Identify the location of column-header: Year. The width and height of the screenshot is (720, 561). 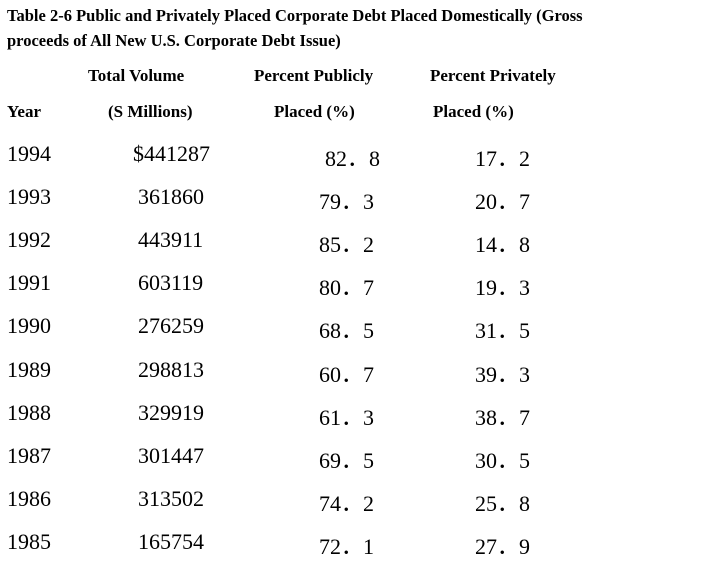
(24, 111).